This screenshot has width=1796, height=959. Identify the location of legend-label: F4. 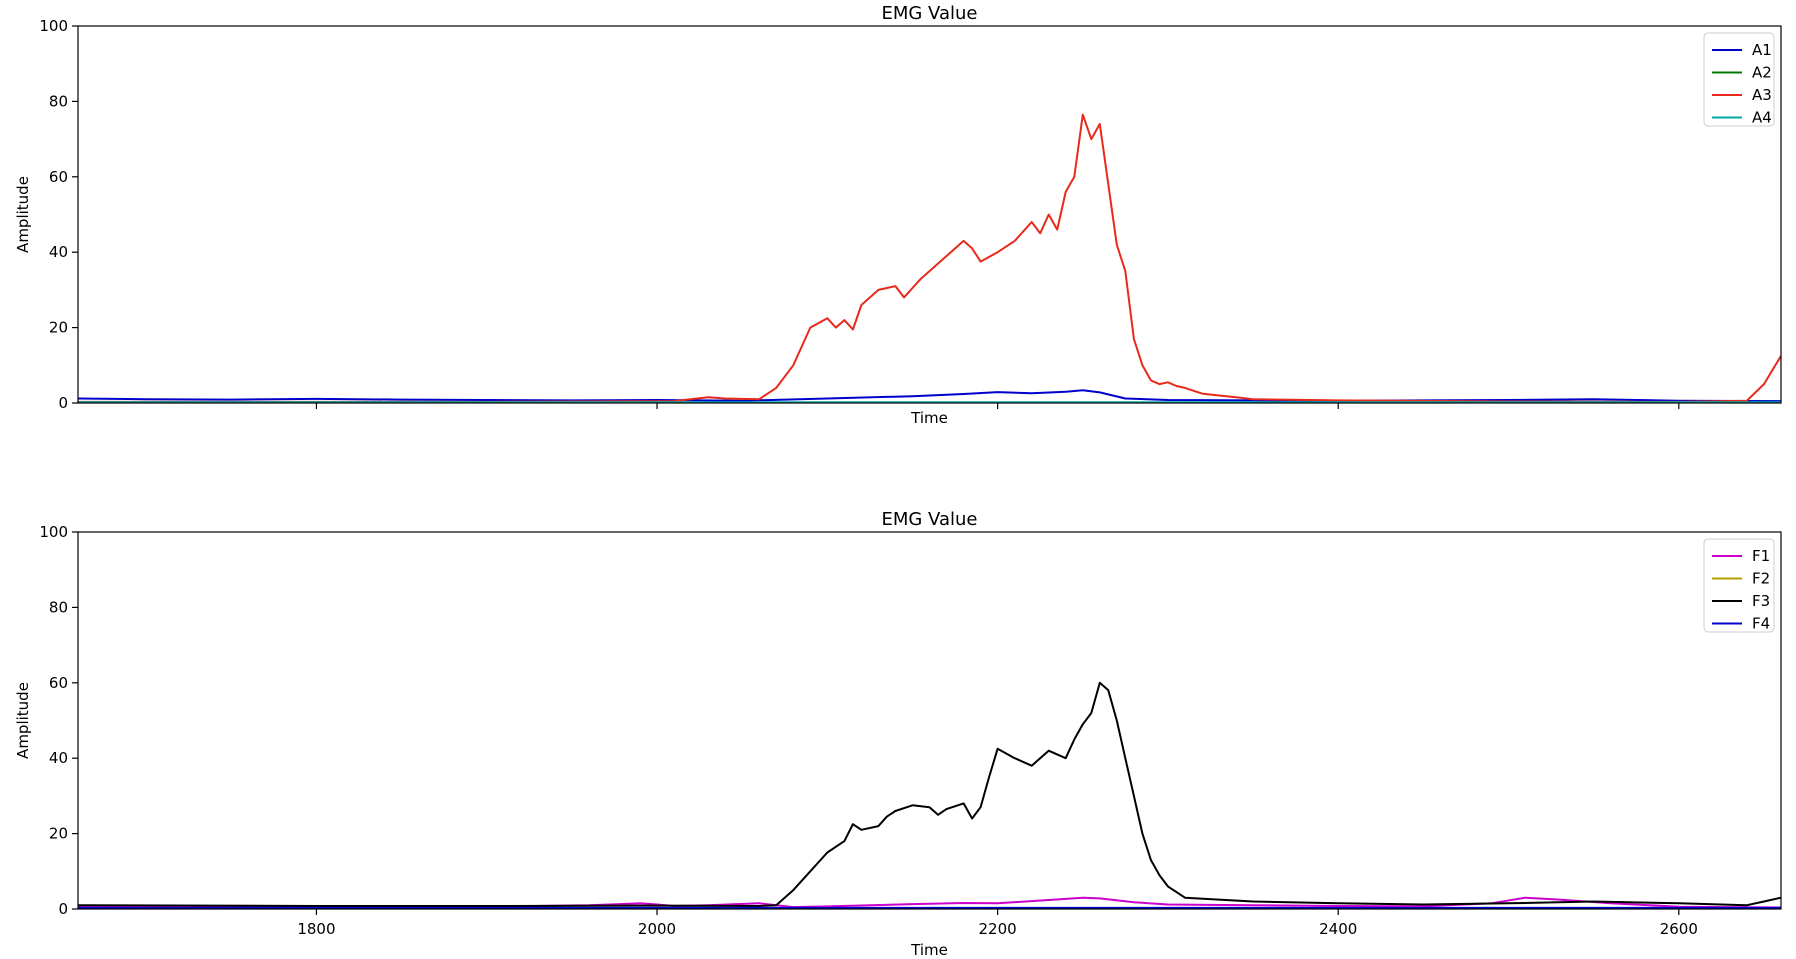
(1761, 624).